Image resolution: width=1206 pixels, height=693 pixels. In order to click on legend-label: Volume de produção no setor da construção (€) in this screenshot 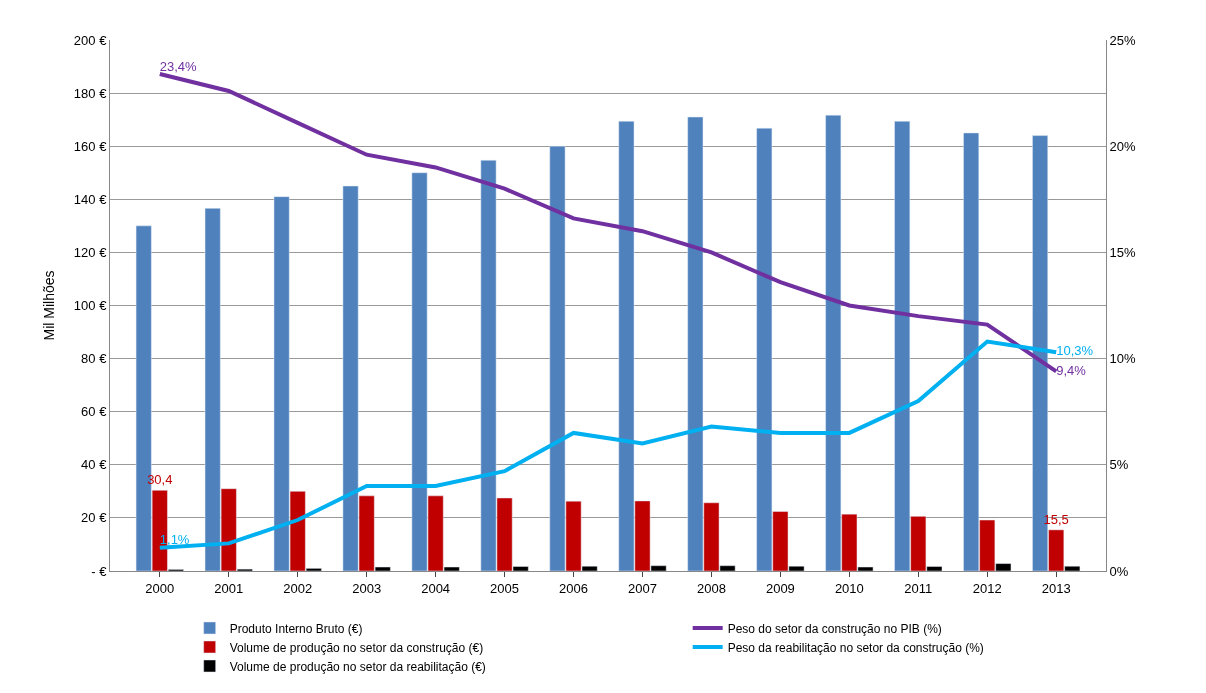, I will do `click(356, 647)`.